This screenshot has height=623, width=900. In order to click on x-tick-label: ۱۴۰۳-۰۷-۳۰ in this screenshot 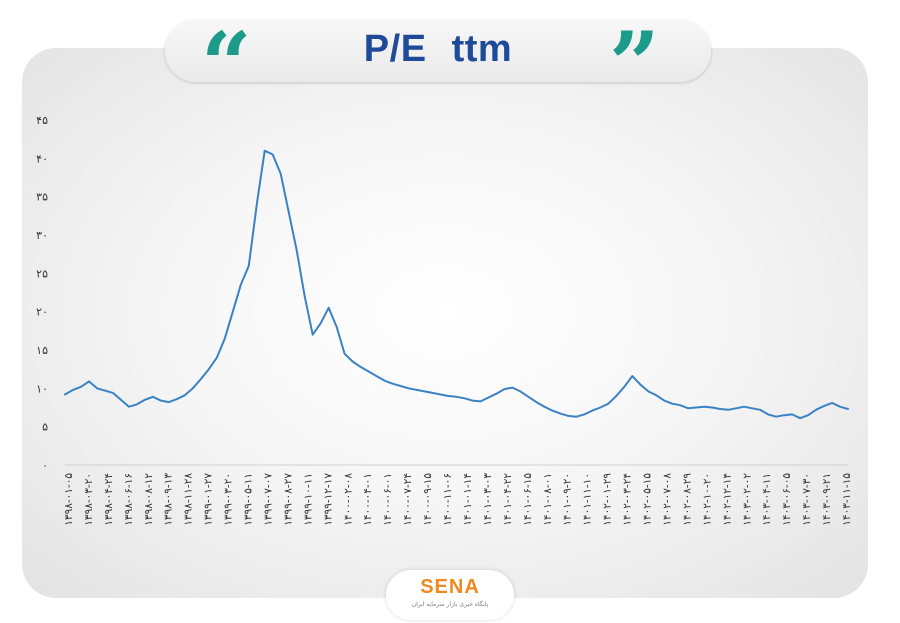, I will do `click(807, 499)`.